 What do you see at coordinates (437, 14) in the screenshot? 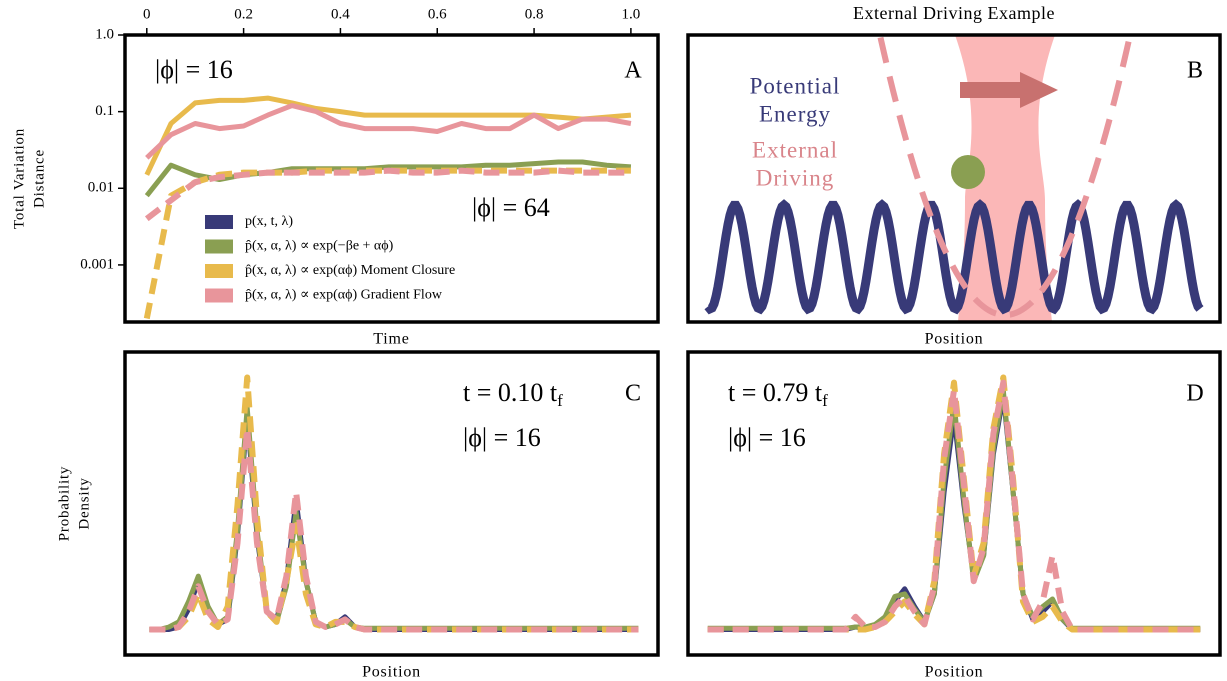
I see `x-tick-label: 0.6` at bounding box center [437, 14].